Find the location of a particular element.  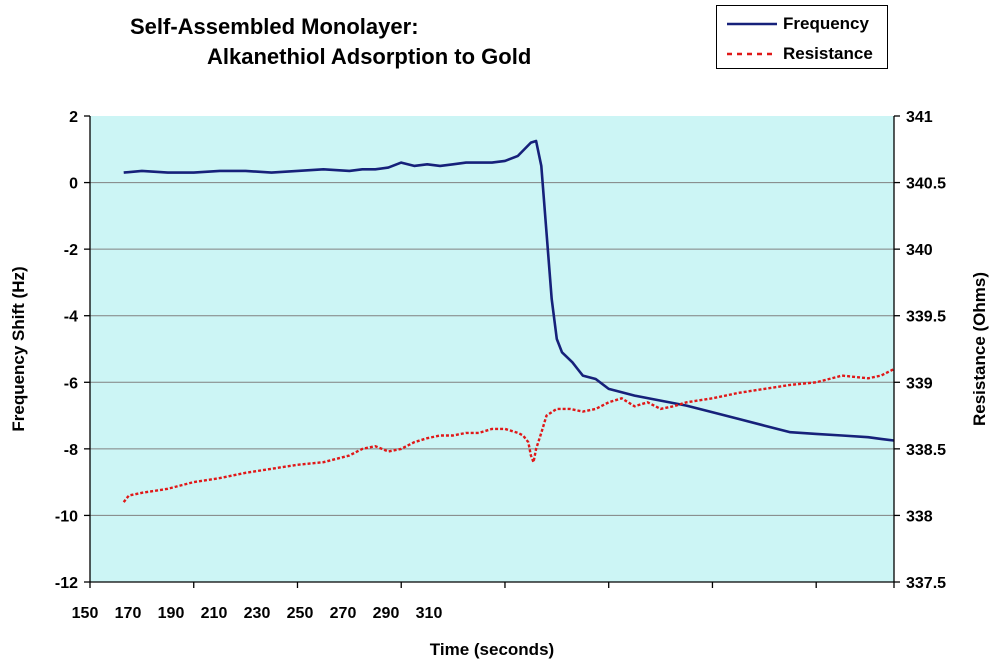

right-y-axis: 341 340.5 340 339.5 339 338.5 338 337.5 is located at coordinates (920, 350).